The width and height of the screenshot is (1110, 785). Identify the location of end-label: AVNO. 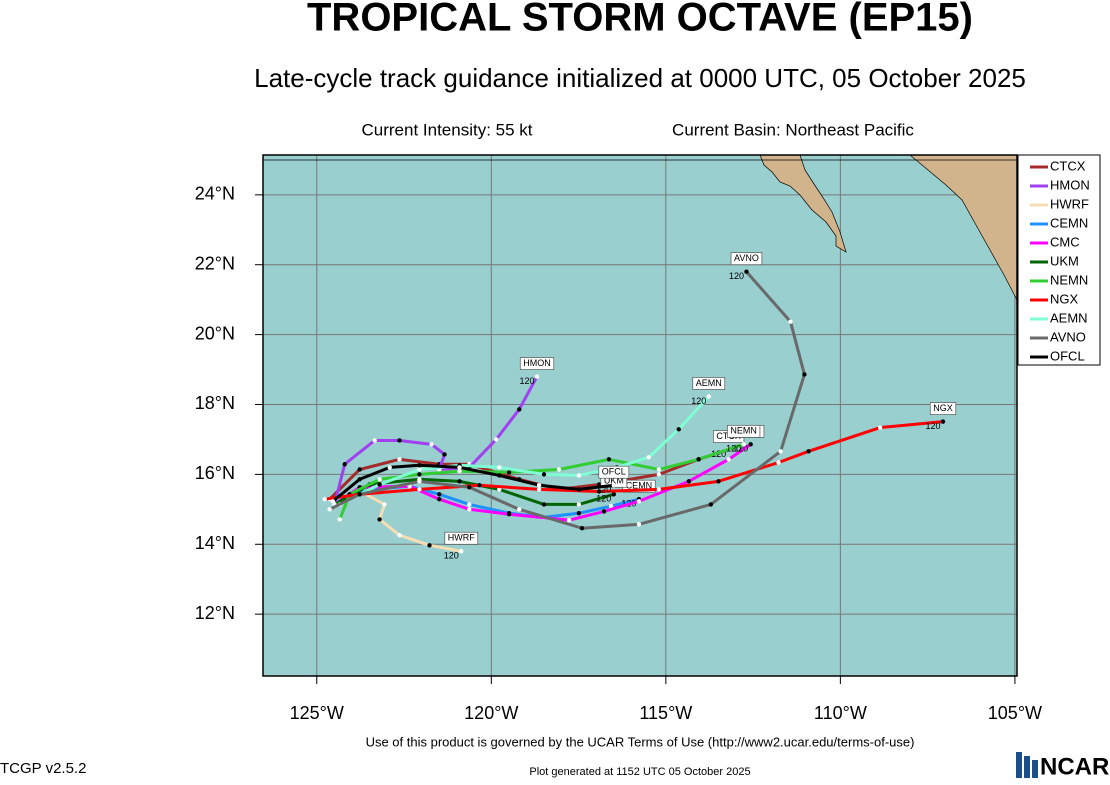
(746, 258).